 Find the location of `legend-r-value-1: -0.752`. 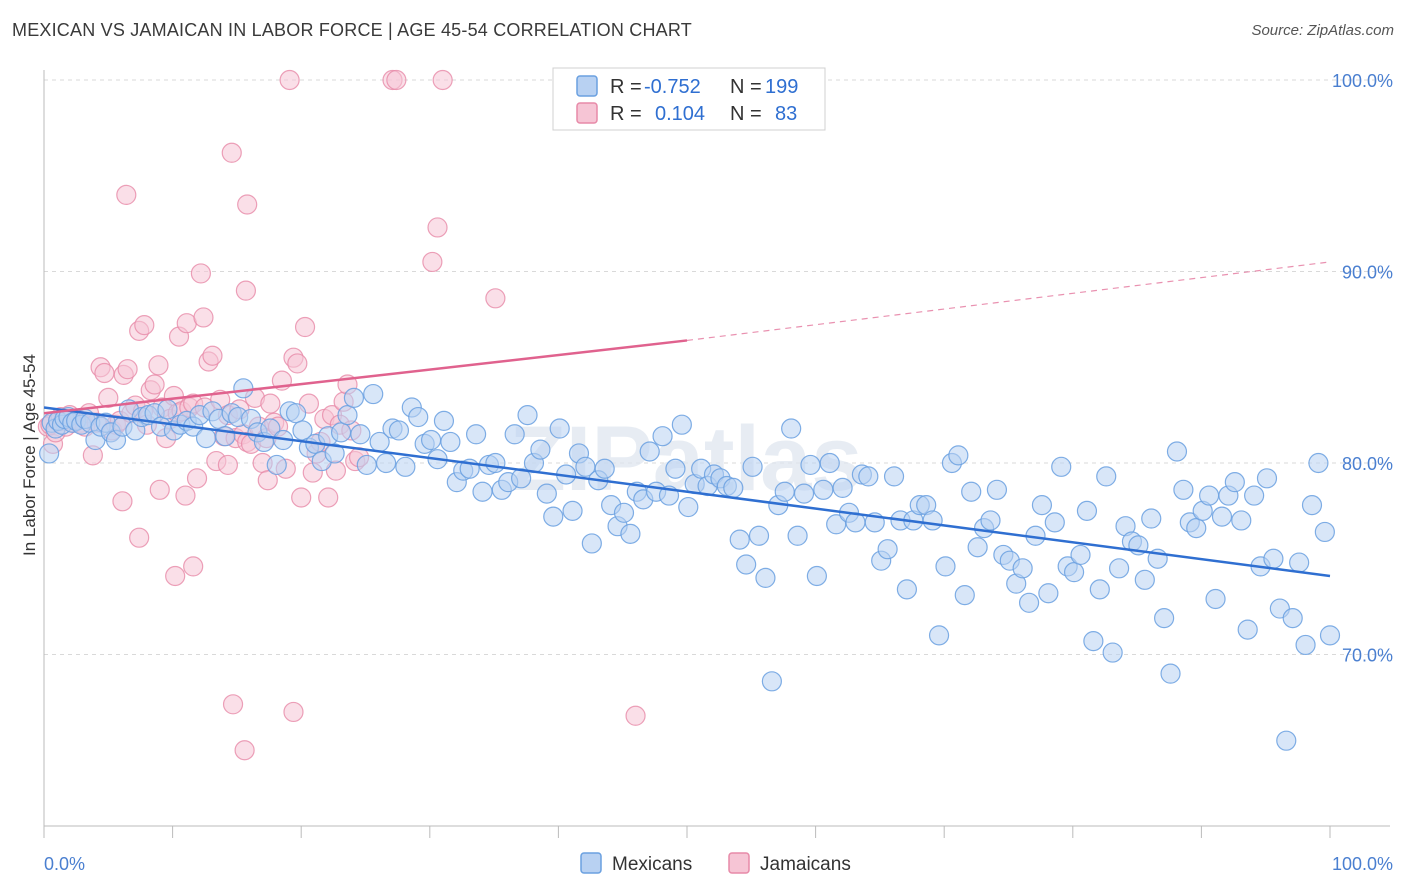

legend-r-value-1: -0.752 is located at coordinates (672, 87).